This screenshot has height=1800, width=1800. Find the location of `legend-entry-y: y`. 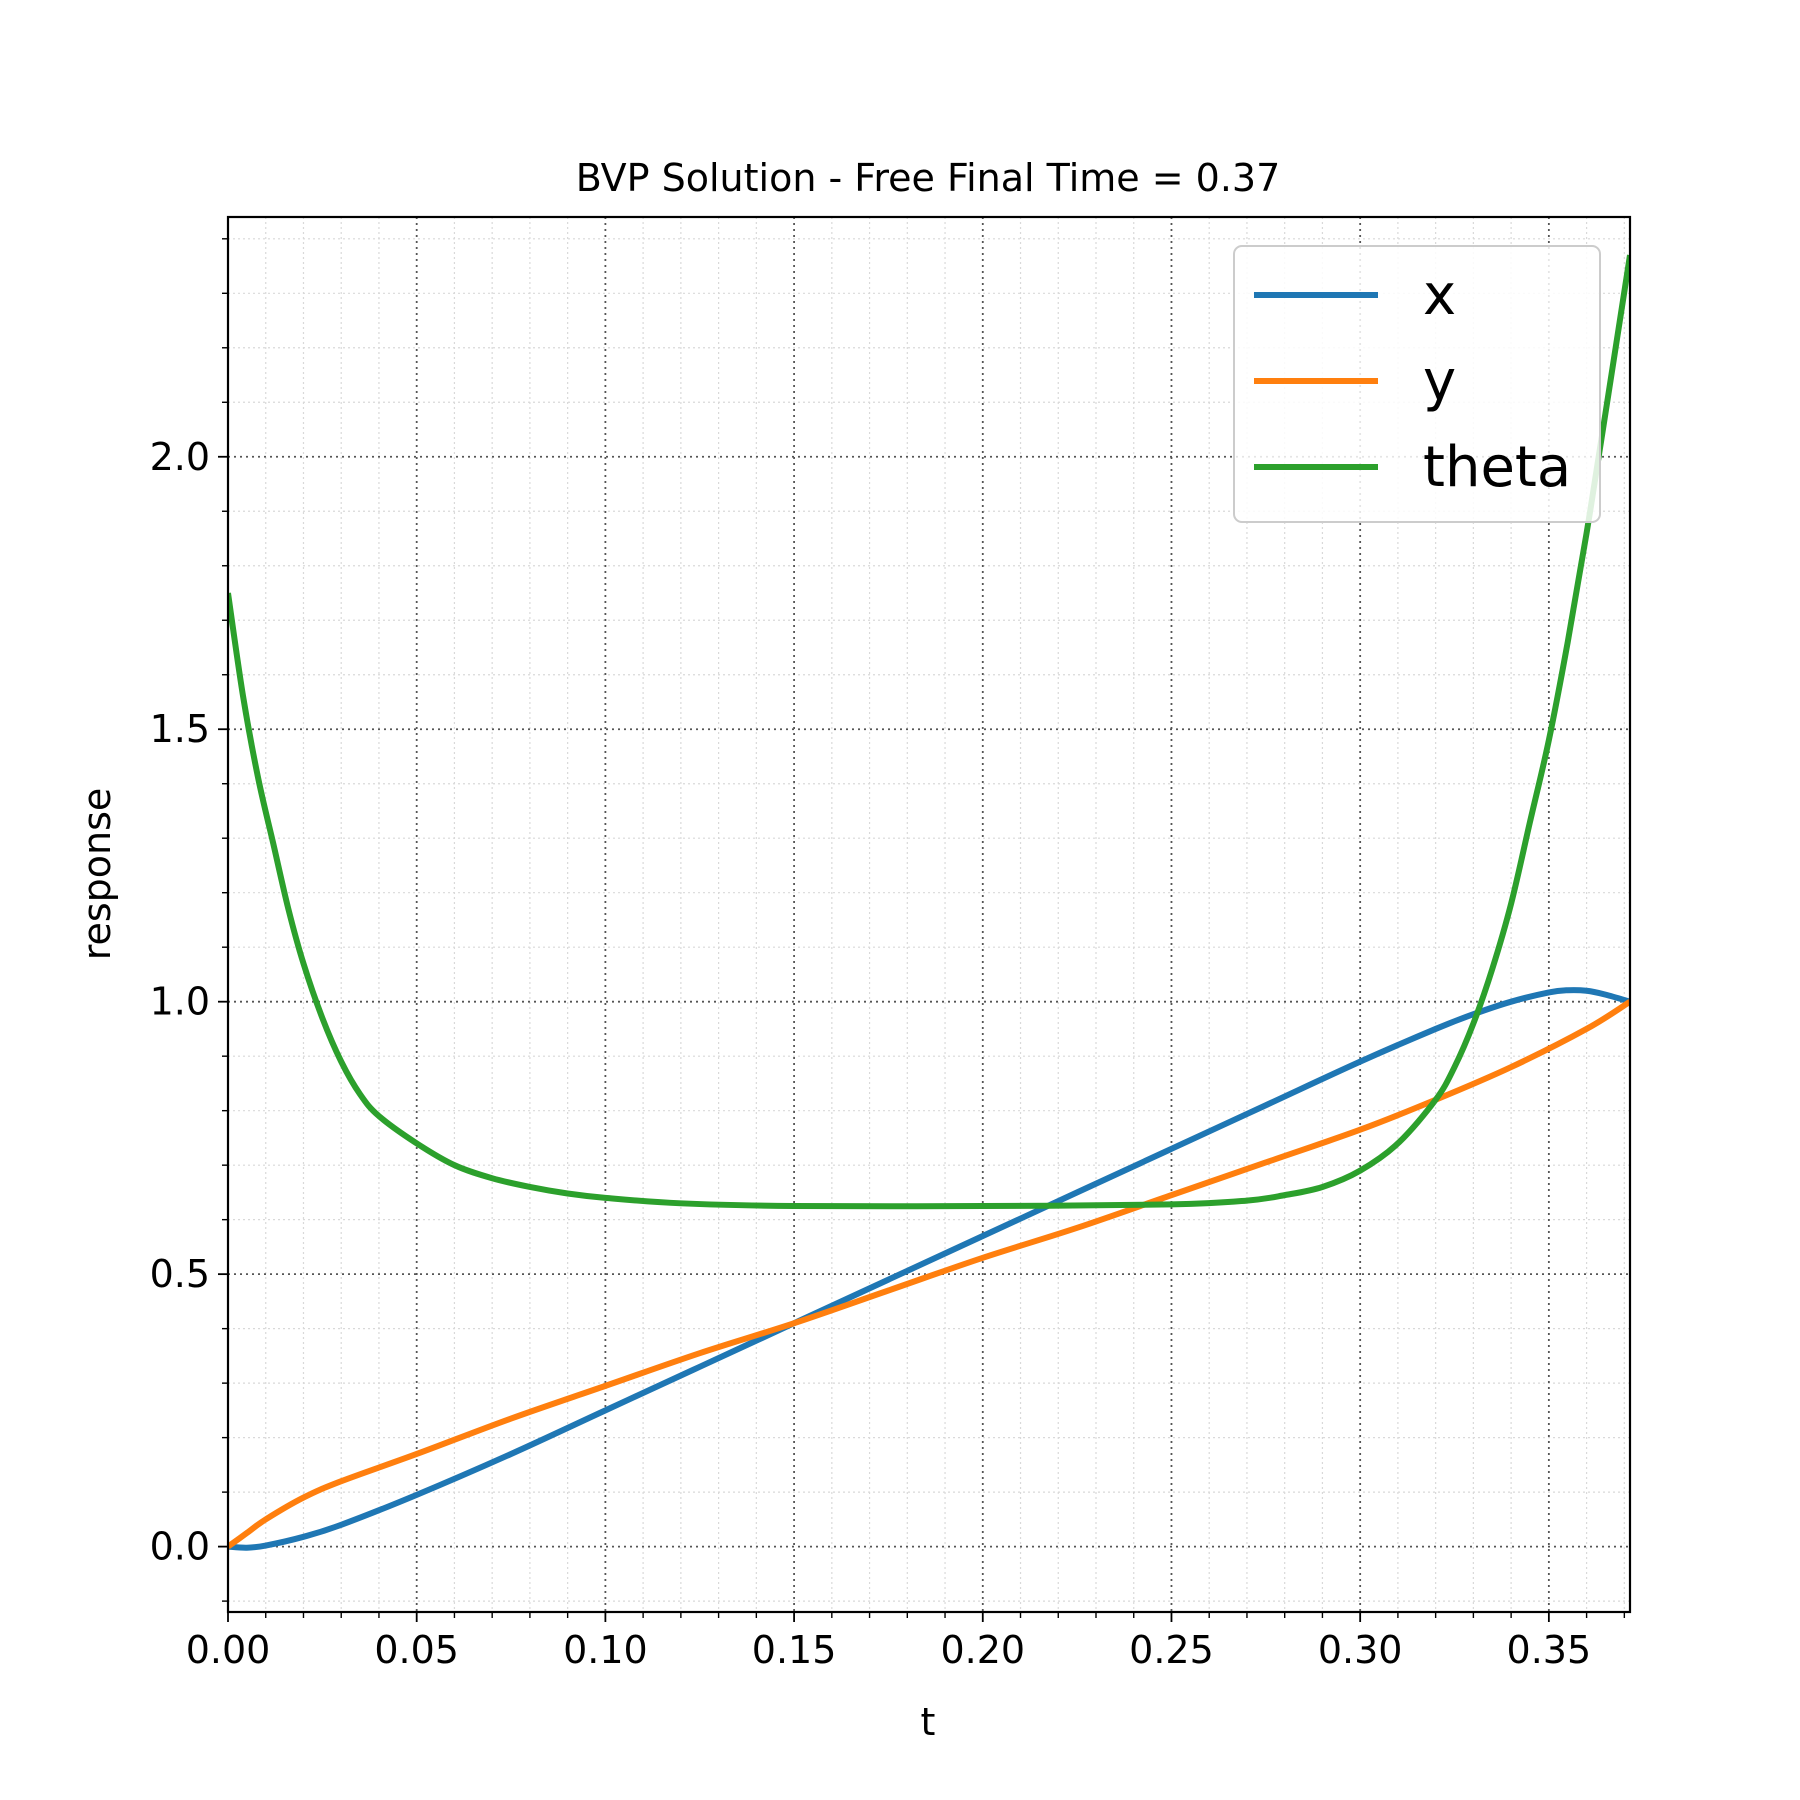

legend-entry-y: y is located at coordinates (1355, 381).